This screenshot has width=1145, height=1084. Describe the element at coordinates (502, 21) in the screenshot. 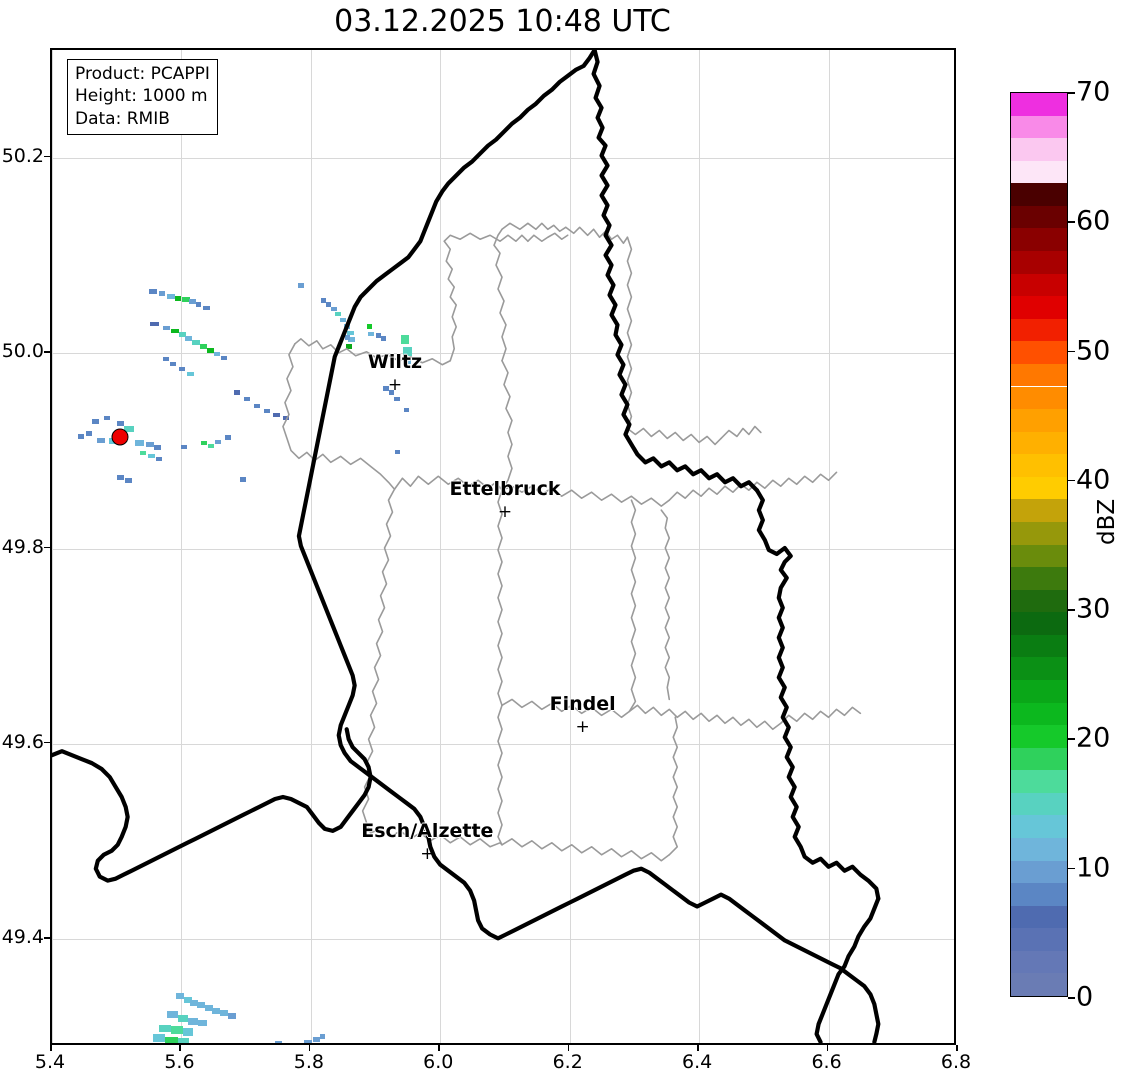

I see `page-title: 03.12.2025 10:48 UTC` at that location.